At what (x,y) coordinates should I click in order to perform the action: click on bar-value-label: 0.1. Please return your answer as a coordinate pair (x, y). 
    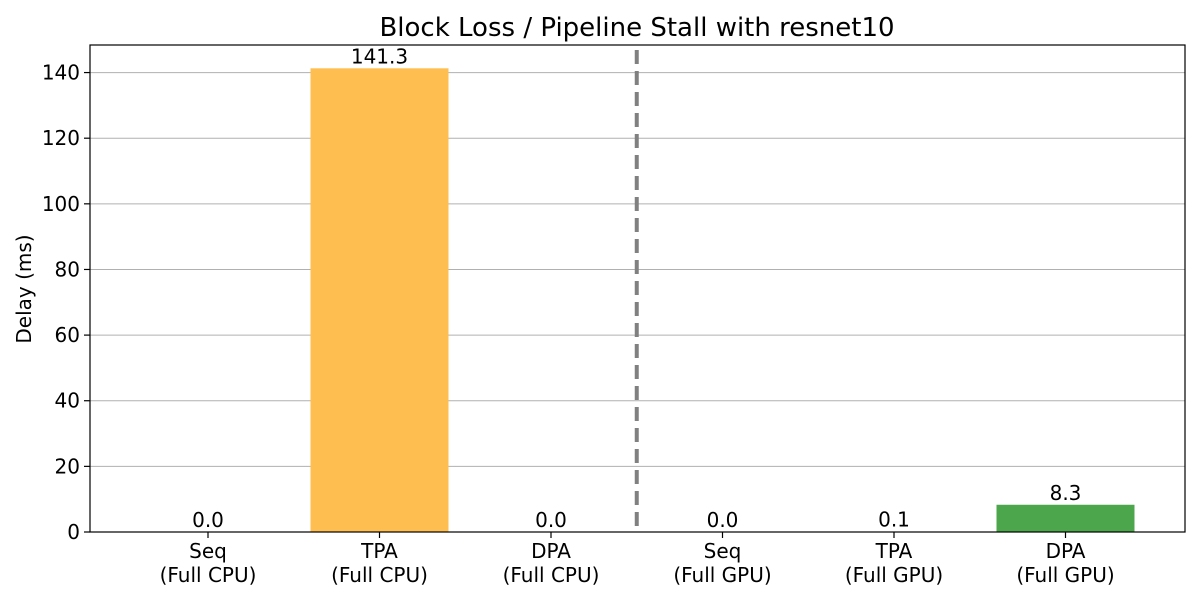
    Looking at the image, I should click on (894, 520).